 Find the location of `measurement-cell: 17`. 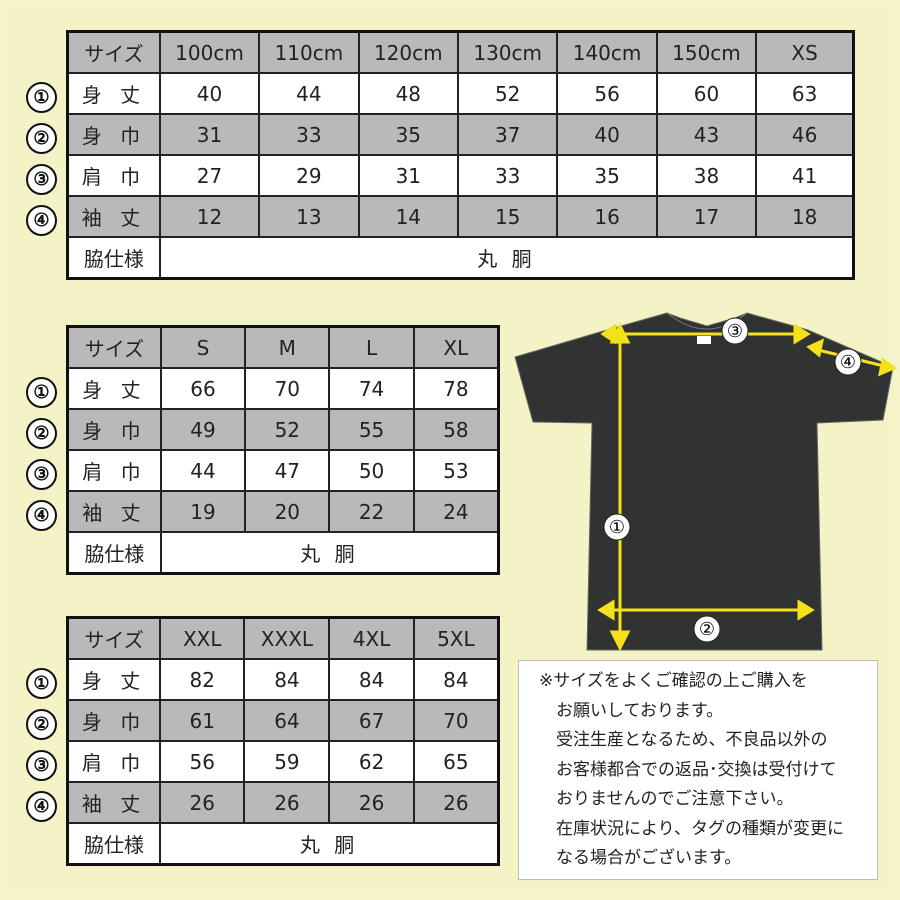

measurement-cell: 17 is located at coordinates (706, 216).